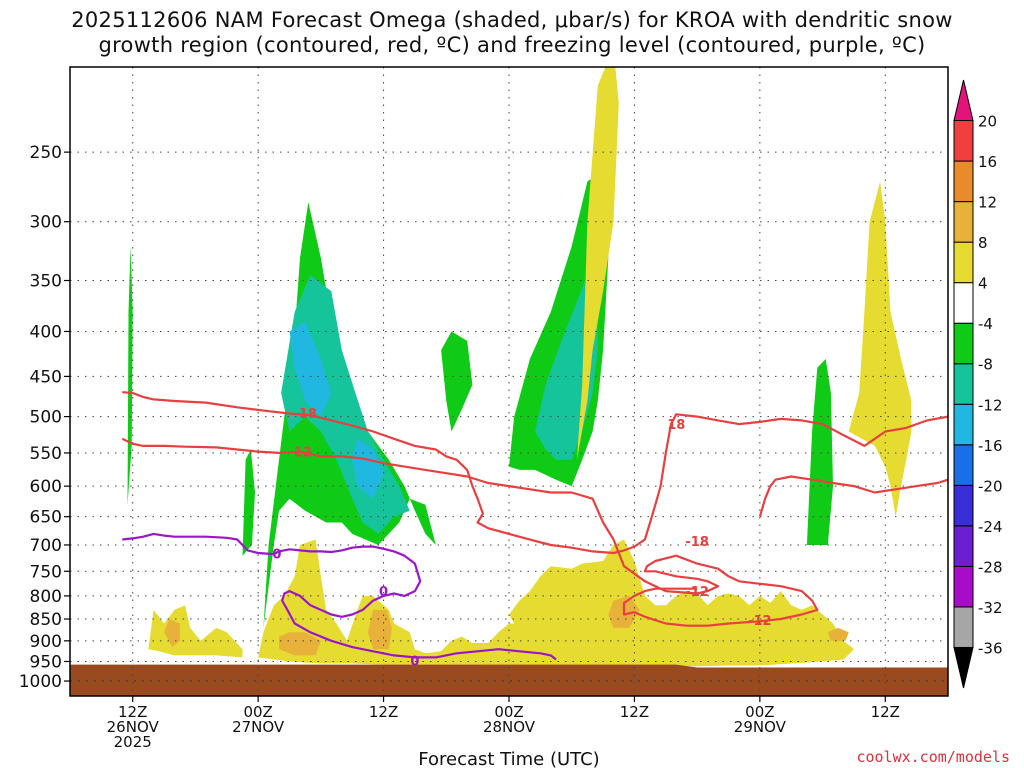  Describe the element at coordinates (383, 712) in the screenshot. I see `x-tick-label-30-0: 12Z` at that location.